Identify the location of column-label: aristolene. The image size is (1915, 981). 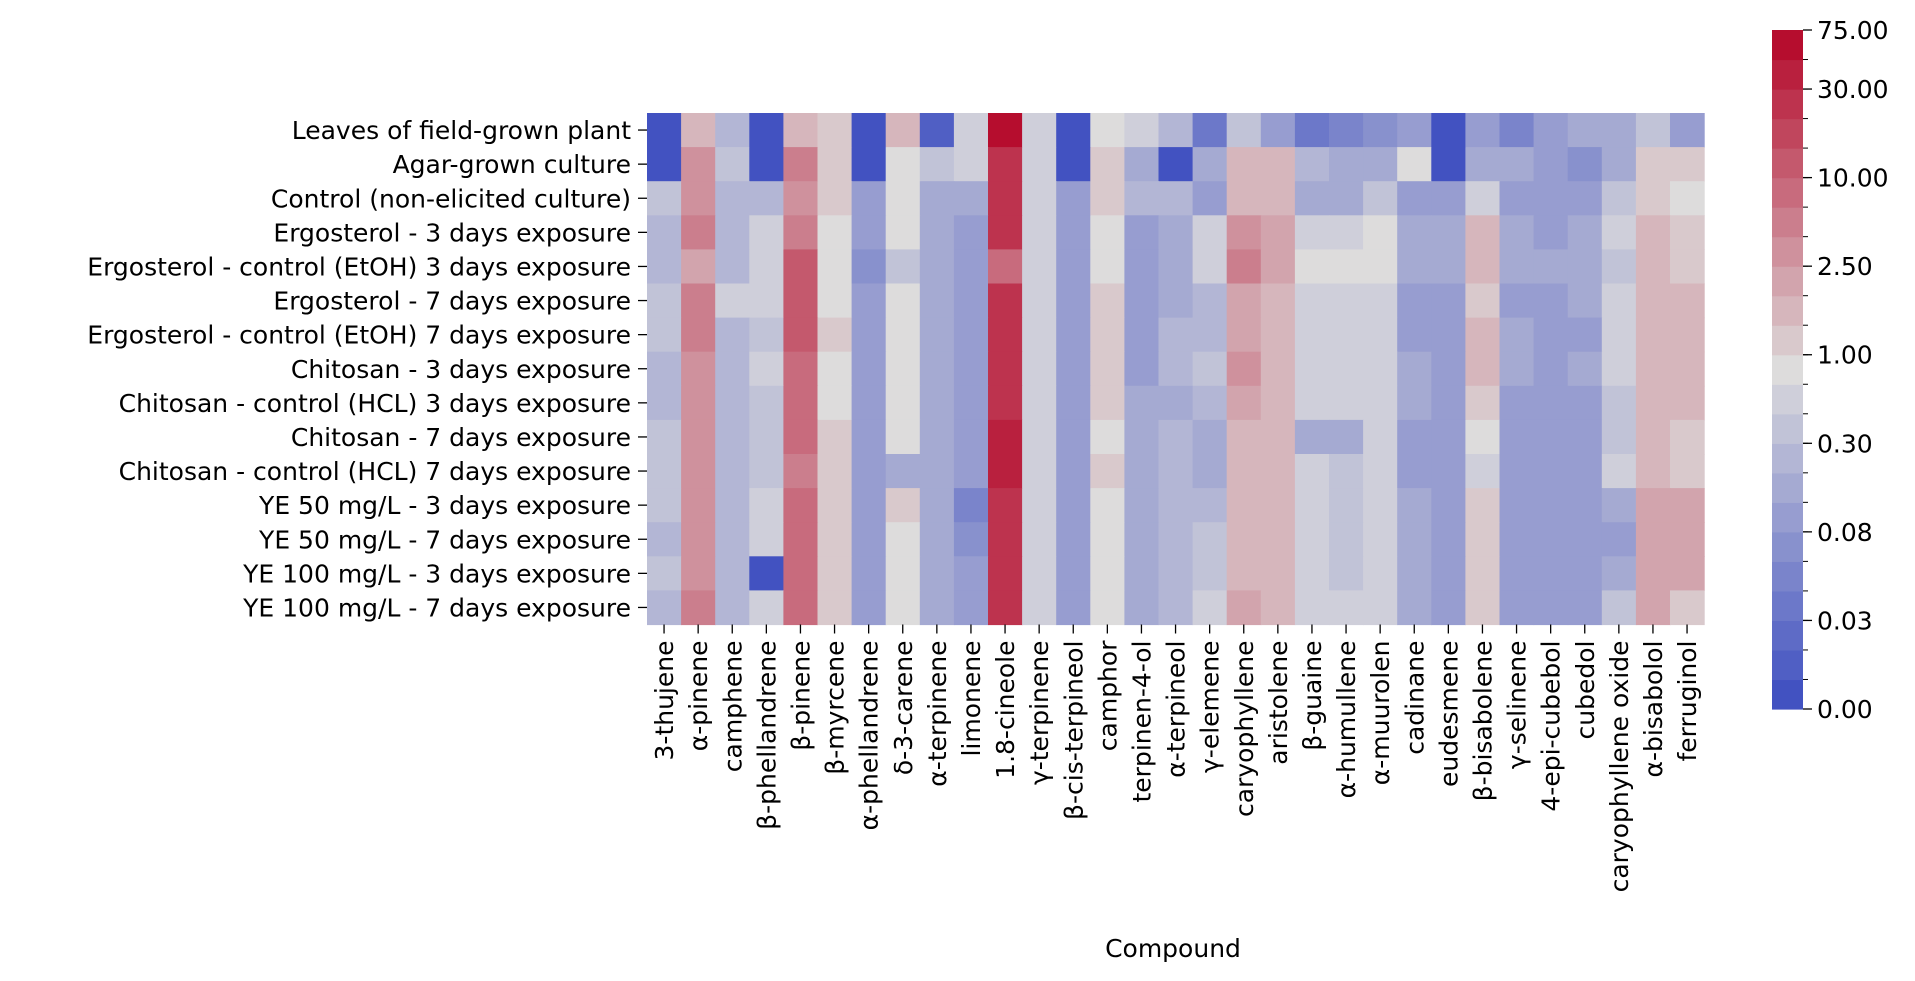
(1278, 703).